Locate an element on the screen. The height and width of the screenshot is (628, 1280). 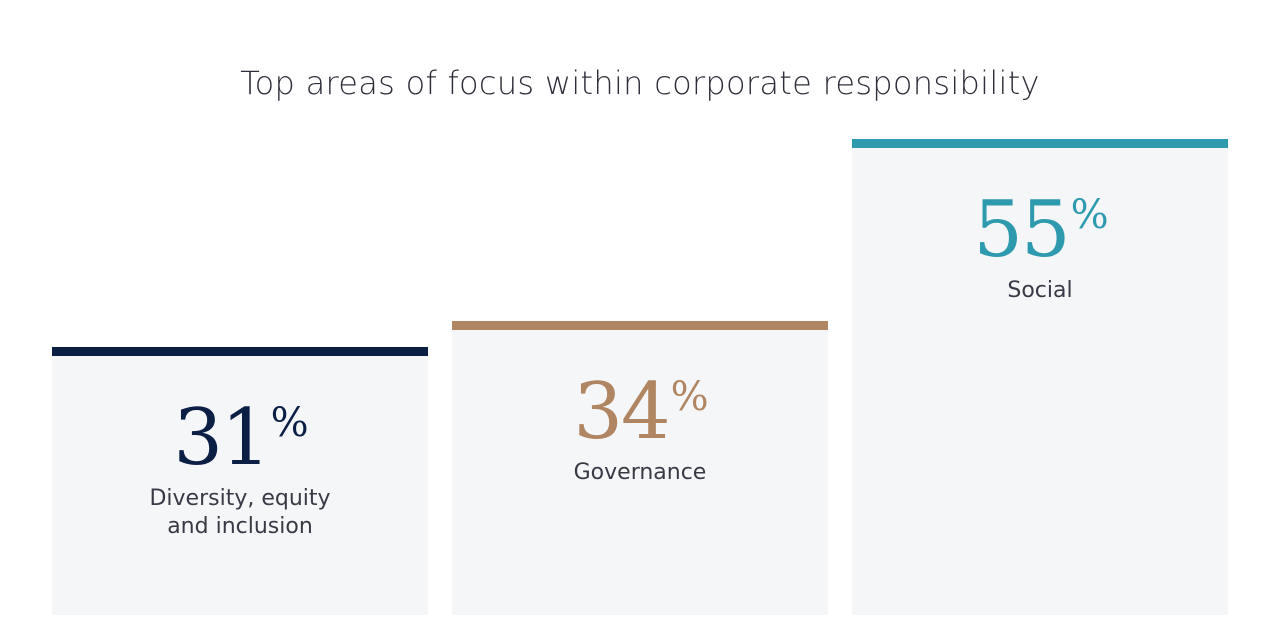
data-value: 34 is located at coordinates (621, 412).